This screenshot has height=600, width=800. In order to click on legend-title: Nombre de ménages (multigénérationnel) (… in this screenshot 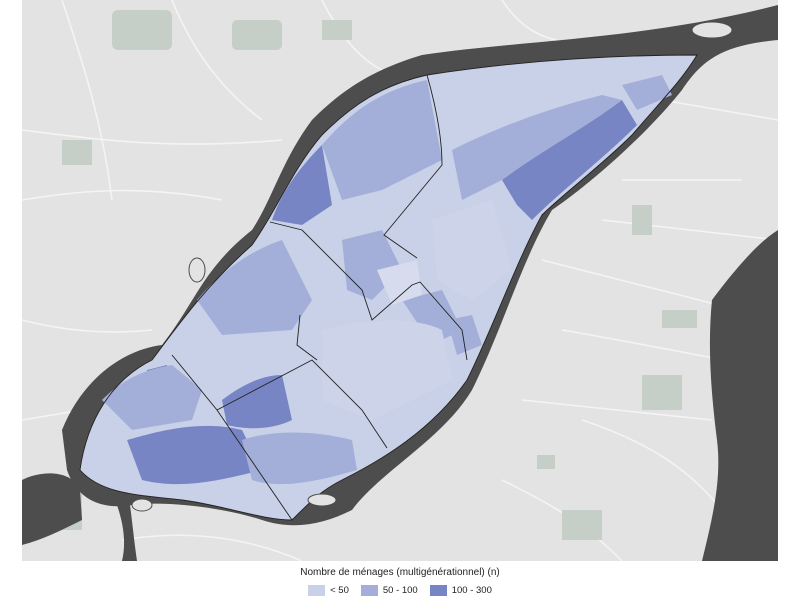, I will do `click(400, 572)`.